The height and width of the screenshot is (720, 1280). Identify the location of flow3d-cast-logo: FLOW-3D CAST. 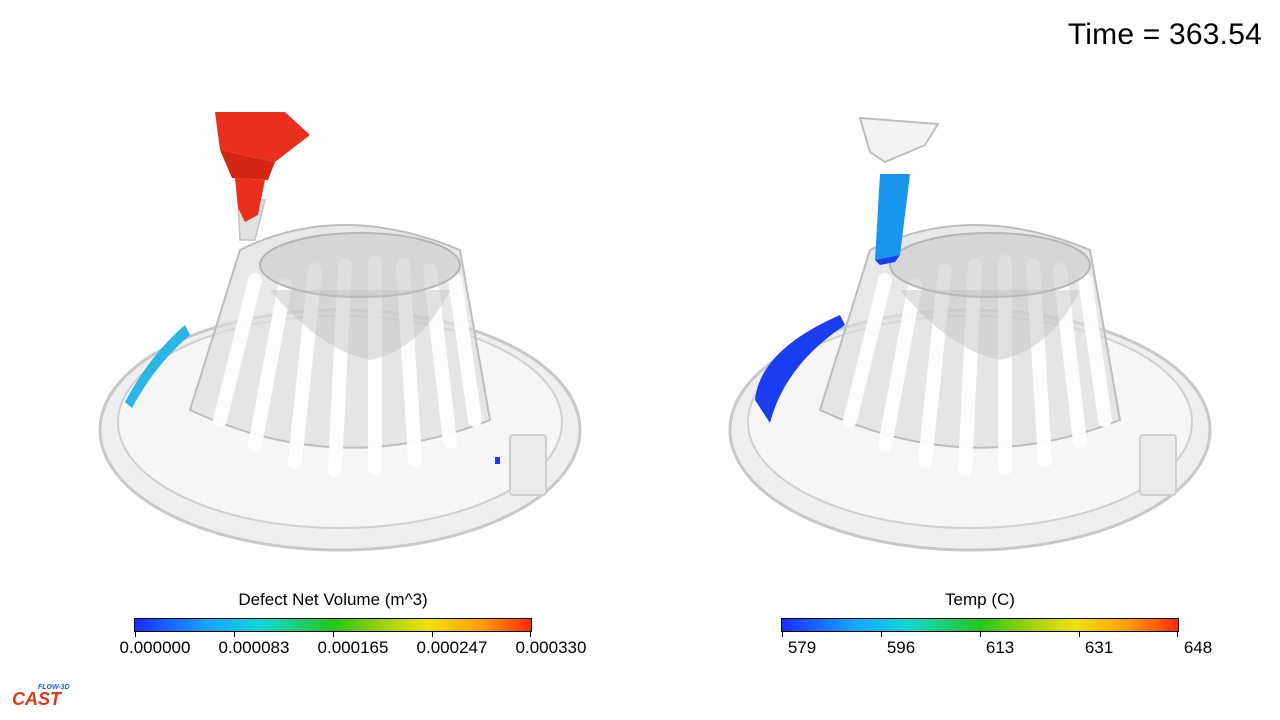
(42, 696).